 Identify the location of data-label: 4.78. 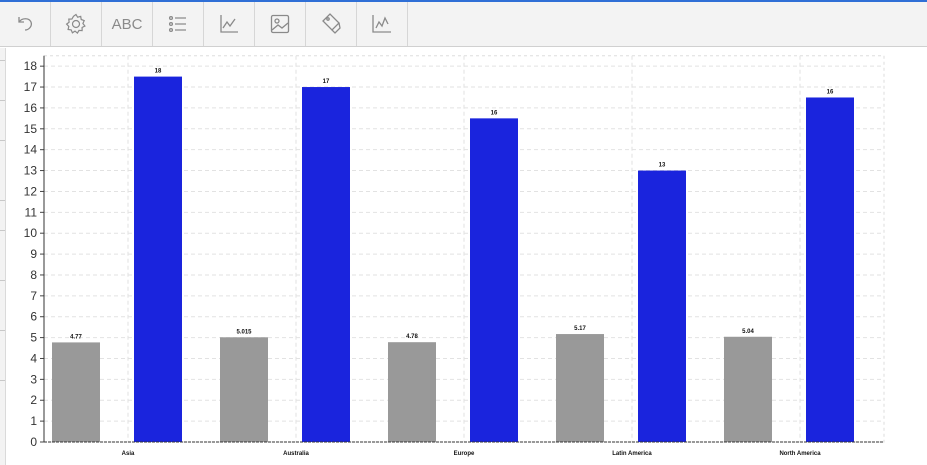
(412, 337).